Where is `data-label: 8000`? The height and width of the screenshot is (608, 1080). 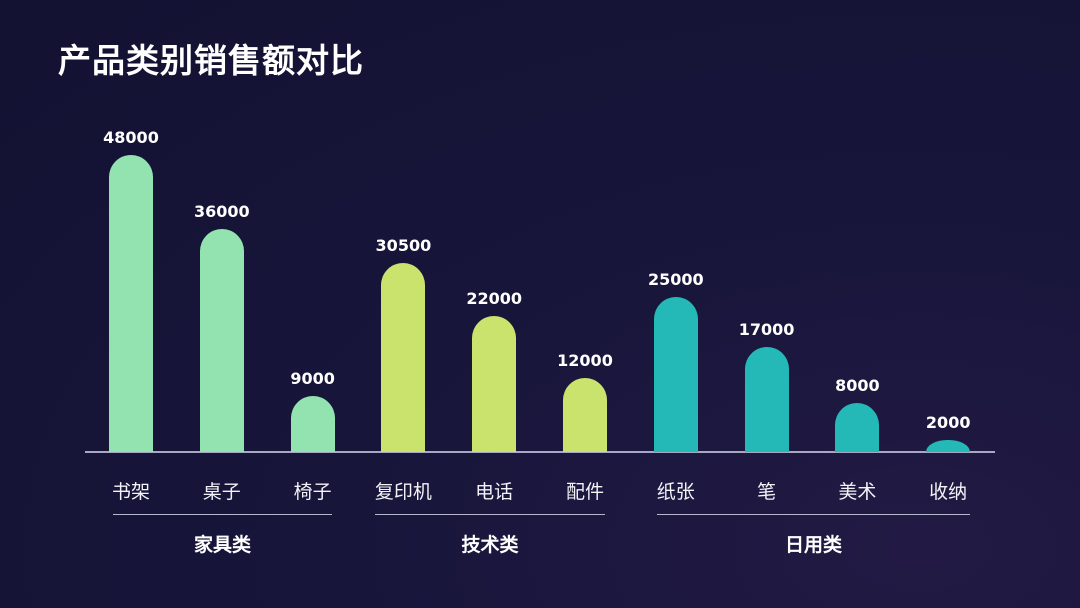
data-label: 8000 is located at coordinates (857, 385).